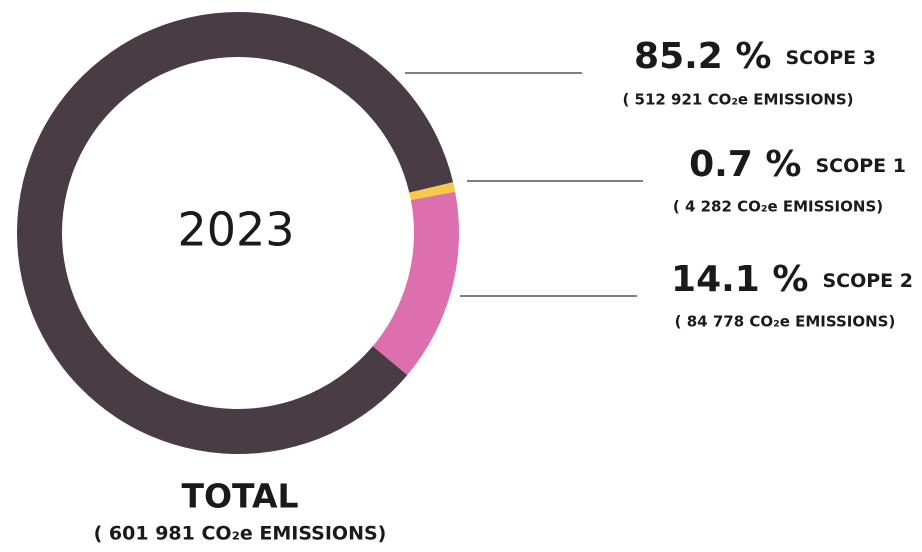 This screenshot has height=552, width=922. I want to click on emissions-note: ( 512 921 CO₂e EMISSIONS), so click(737, 100).